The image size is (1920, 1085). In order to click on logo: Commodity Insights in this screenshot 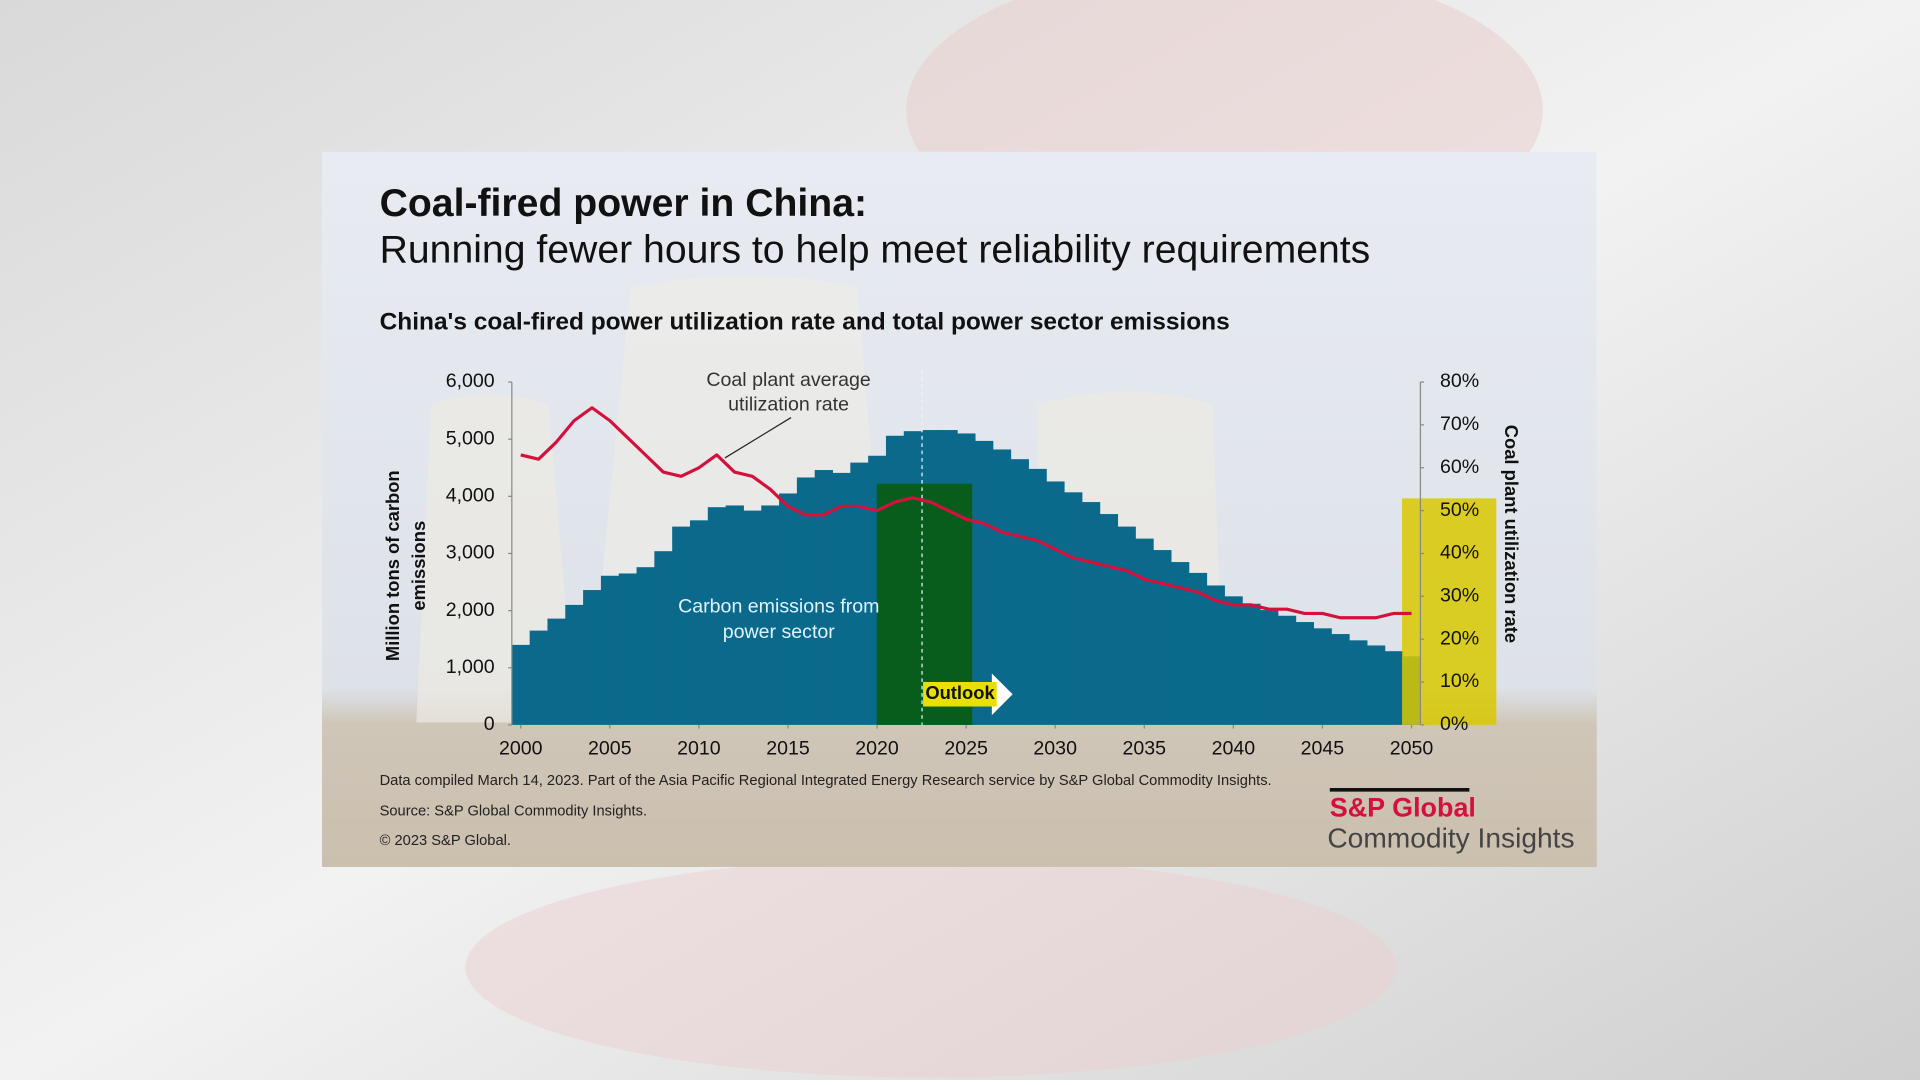, I will do `click(1450, 837)`.